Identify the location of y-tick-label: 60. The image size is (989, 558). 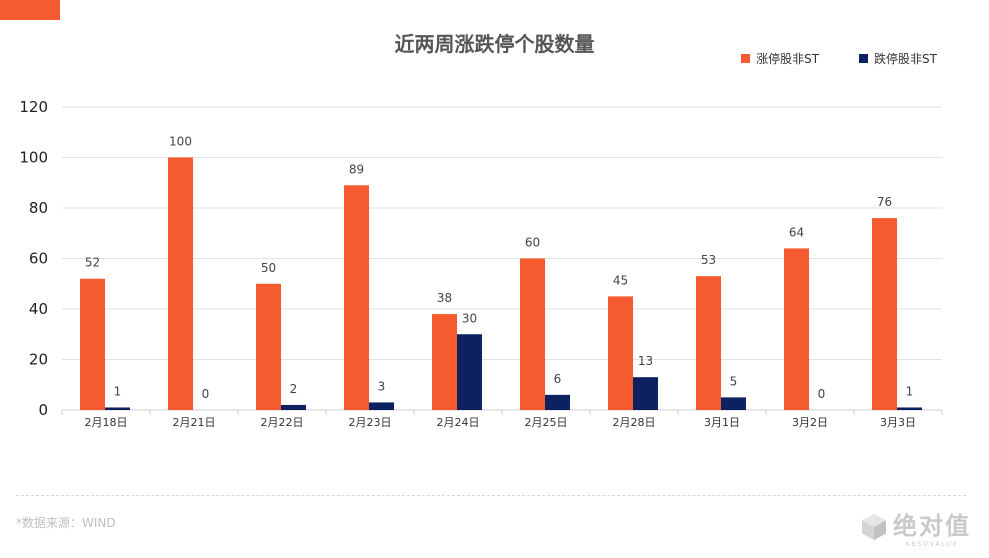
(38, 259).